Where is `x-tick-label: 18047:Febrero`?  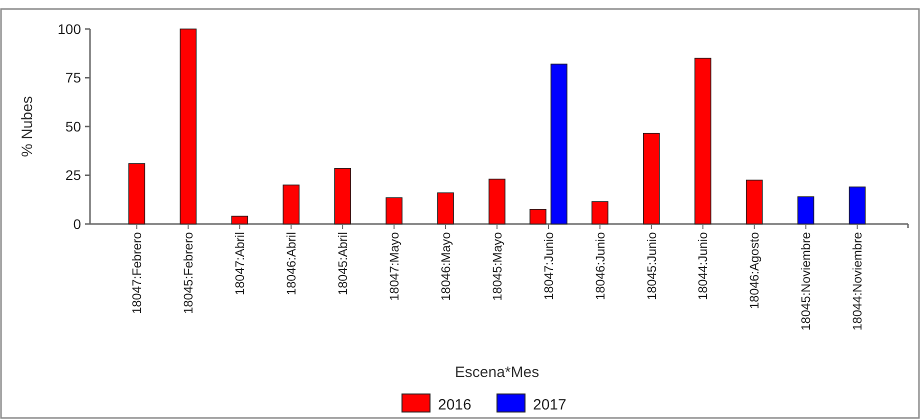
x-tick-label: 18047:Febrero is located at coordinates (137, 273).